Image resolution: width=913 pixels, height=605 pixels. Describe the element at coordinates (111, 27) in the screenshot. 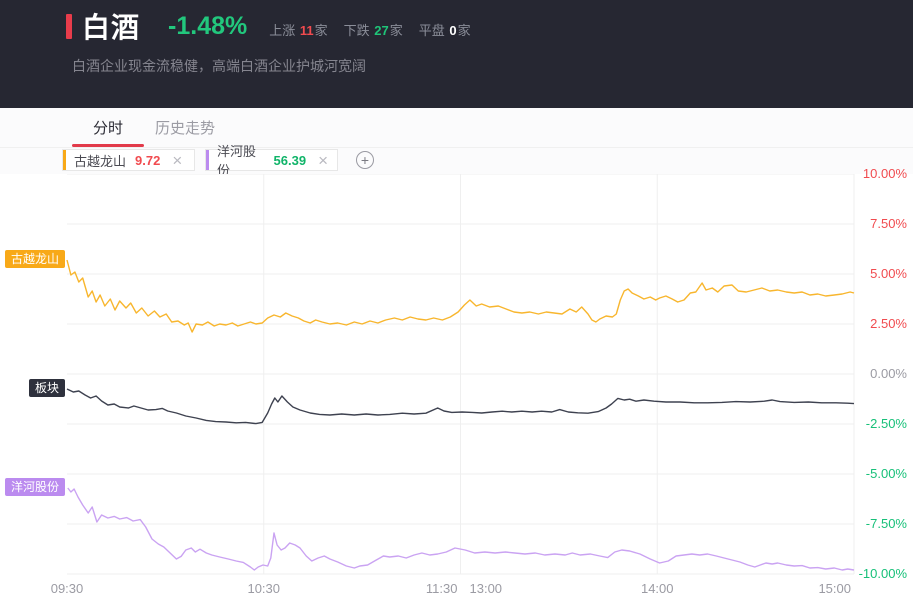

I see `page-title: 白酒` at that location.